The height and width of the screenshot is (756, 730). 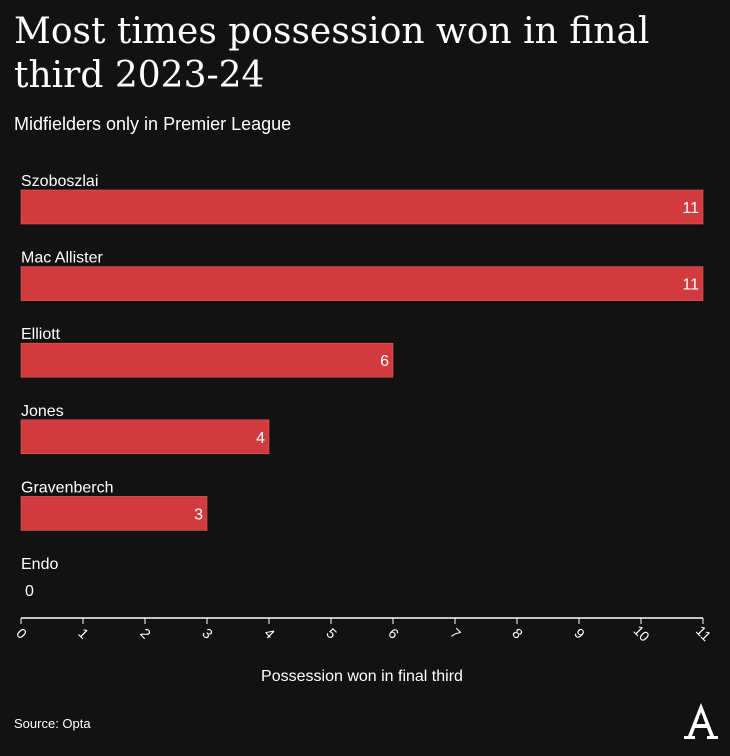 What do you see at coordinates (384, 361) in the screenshot?
I see `data-label: 6` at bounding box center [384, 361].